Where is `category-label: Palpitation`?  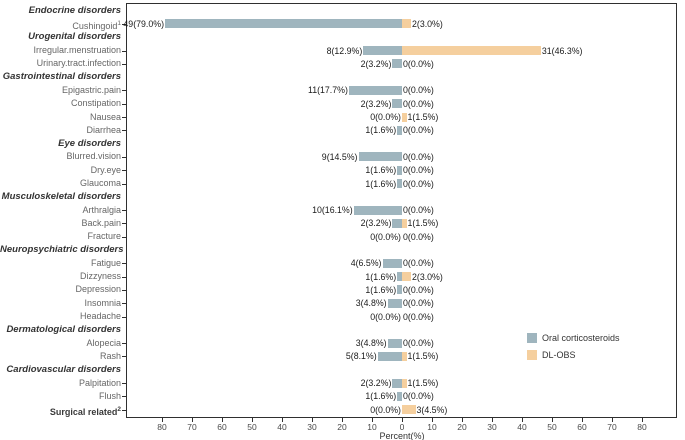 category-label: Palpitation is located at coordinates (99, 382).